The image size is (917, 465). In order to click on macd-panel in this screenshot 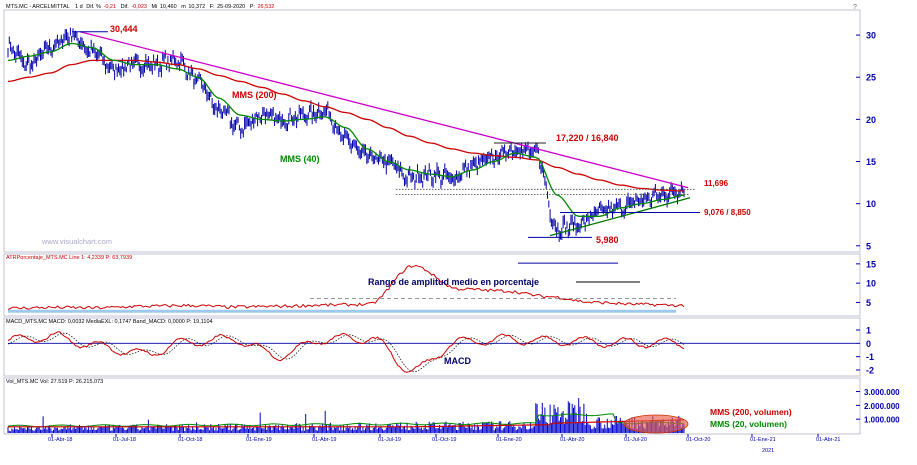, I will do `click(432, 347)`.